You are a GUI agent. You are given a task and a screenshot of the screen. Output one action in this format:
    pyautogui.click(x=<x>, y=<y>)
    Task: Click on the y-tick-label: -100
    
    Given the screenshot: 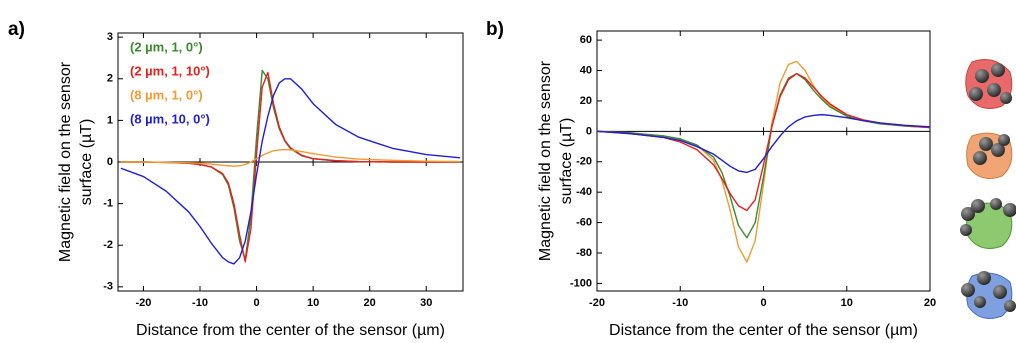 What is the action you would take?
    pyautogui.click(x=581, y=283)
    